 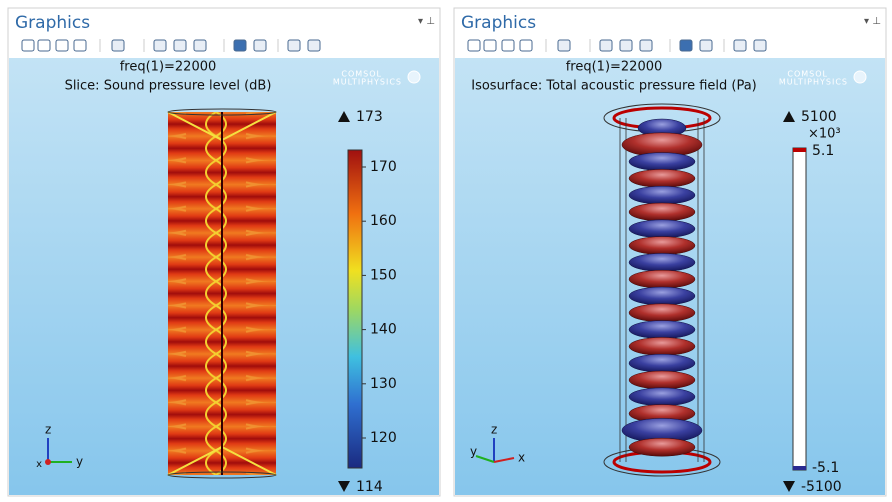 I want to click on colorbar-tick-label: 140, so click(x=383, y=330).